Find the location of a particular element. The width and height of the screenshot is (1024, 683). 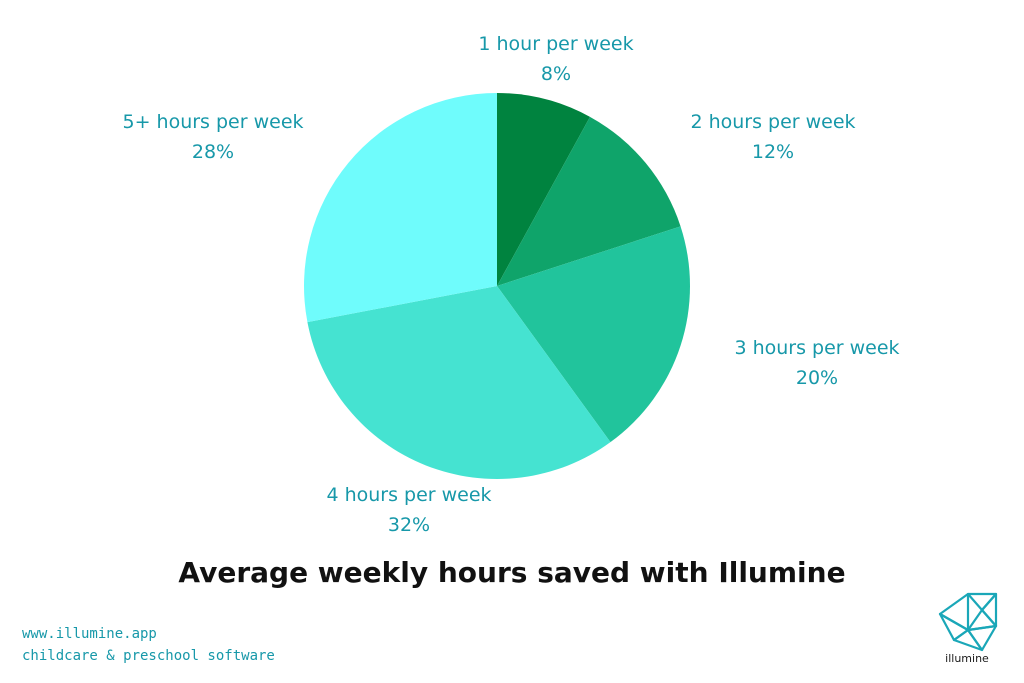

chart-title: Average weekly hours saved with Illumine is located at coordinates (512, 572).